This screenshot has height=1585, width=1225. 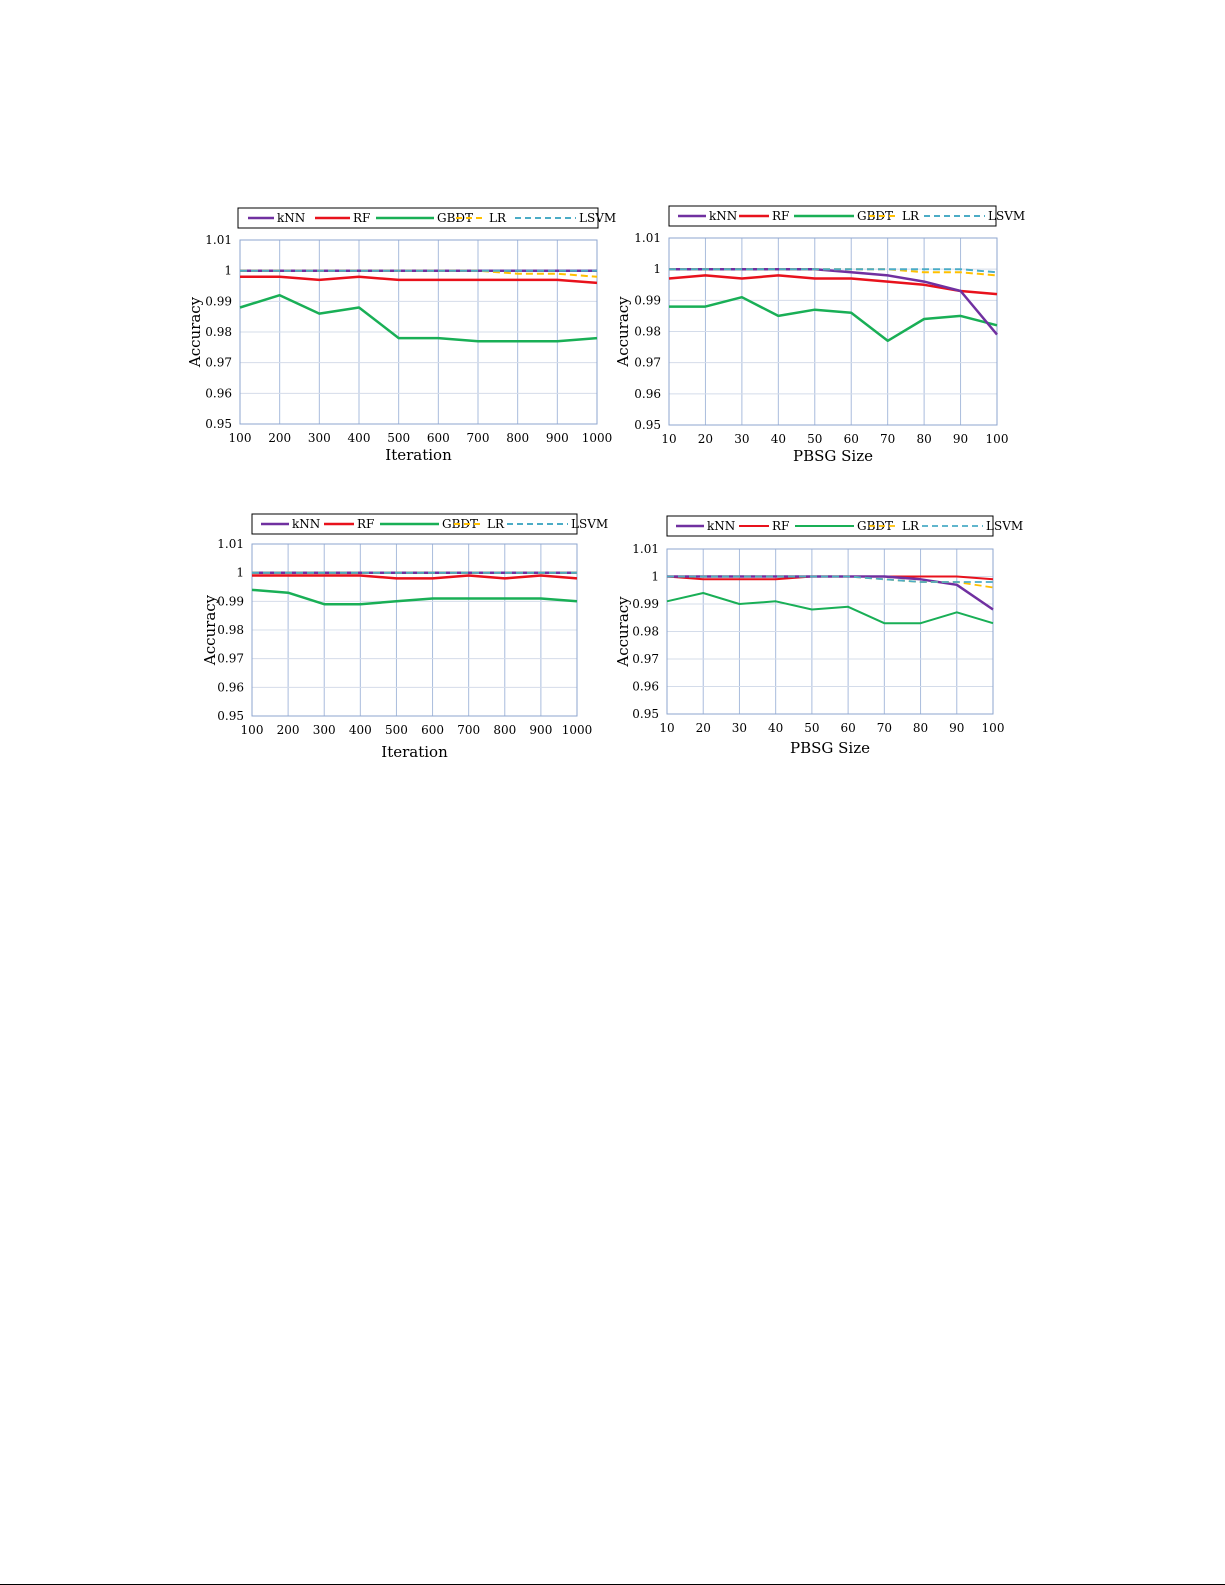 What do you see at coordinates (540, 730) in the screenshot?
I see `x-tick-label: 900` at bounding box center [540, 730].